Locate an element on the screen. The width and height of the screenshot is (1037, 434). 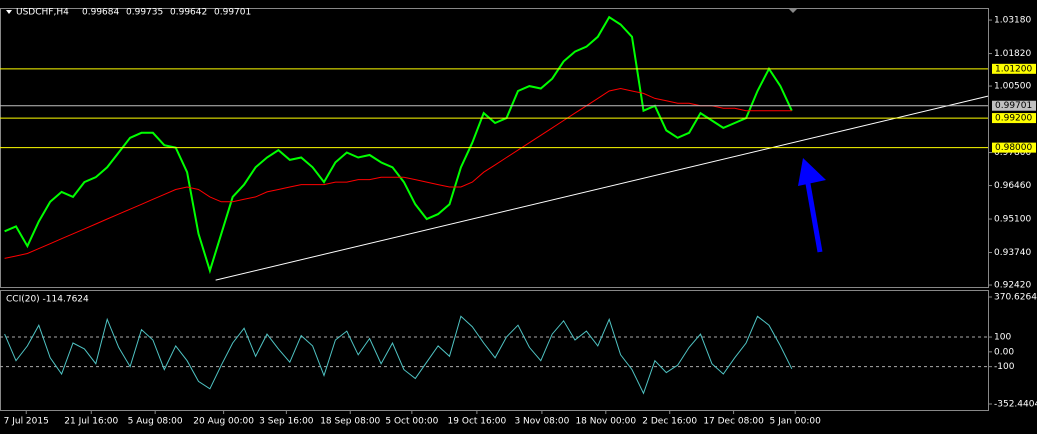
arrow-head is located at coordinates (812, 172).